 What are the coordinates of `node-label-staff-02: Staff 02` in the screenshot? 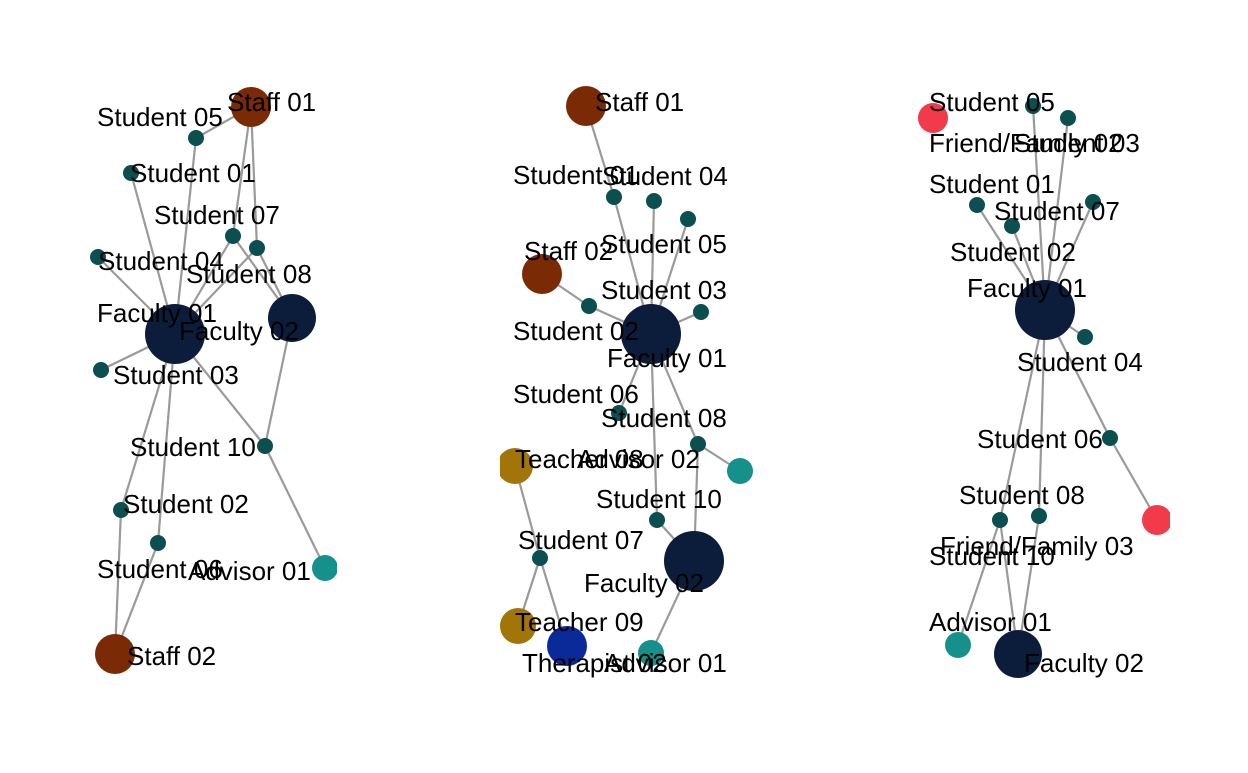 It's located at (568, 251).